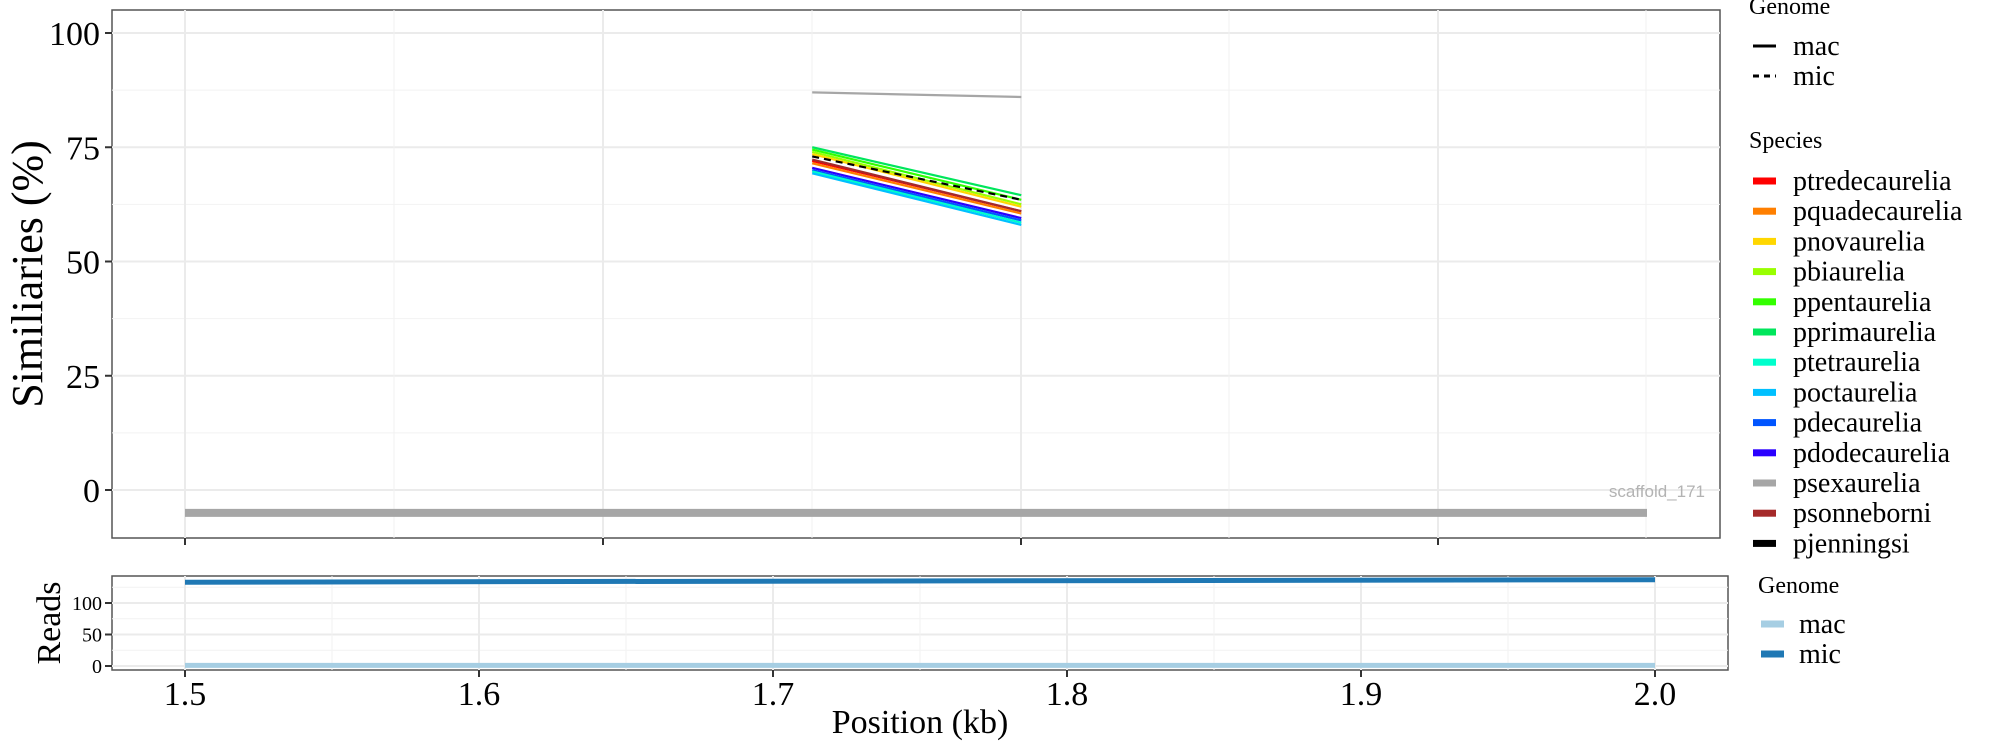 This screenshot has height=750, width=2000. Describe the element at coordinates (49, 622) in the screenshot. I see `reads-y-axis-title: Reads` at that location.